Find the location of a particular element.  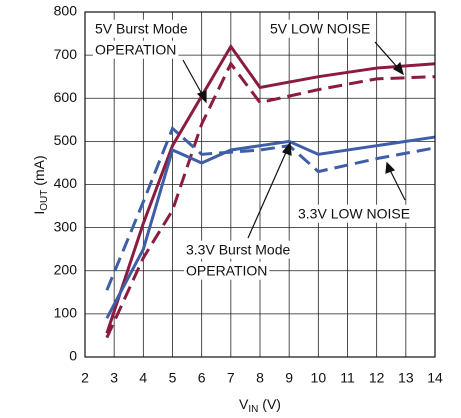

annotation: 3.3V Burst Mode is located at coordinates (238, 250).